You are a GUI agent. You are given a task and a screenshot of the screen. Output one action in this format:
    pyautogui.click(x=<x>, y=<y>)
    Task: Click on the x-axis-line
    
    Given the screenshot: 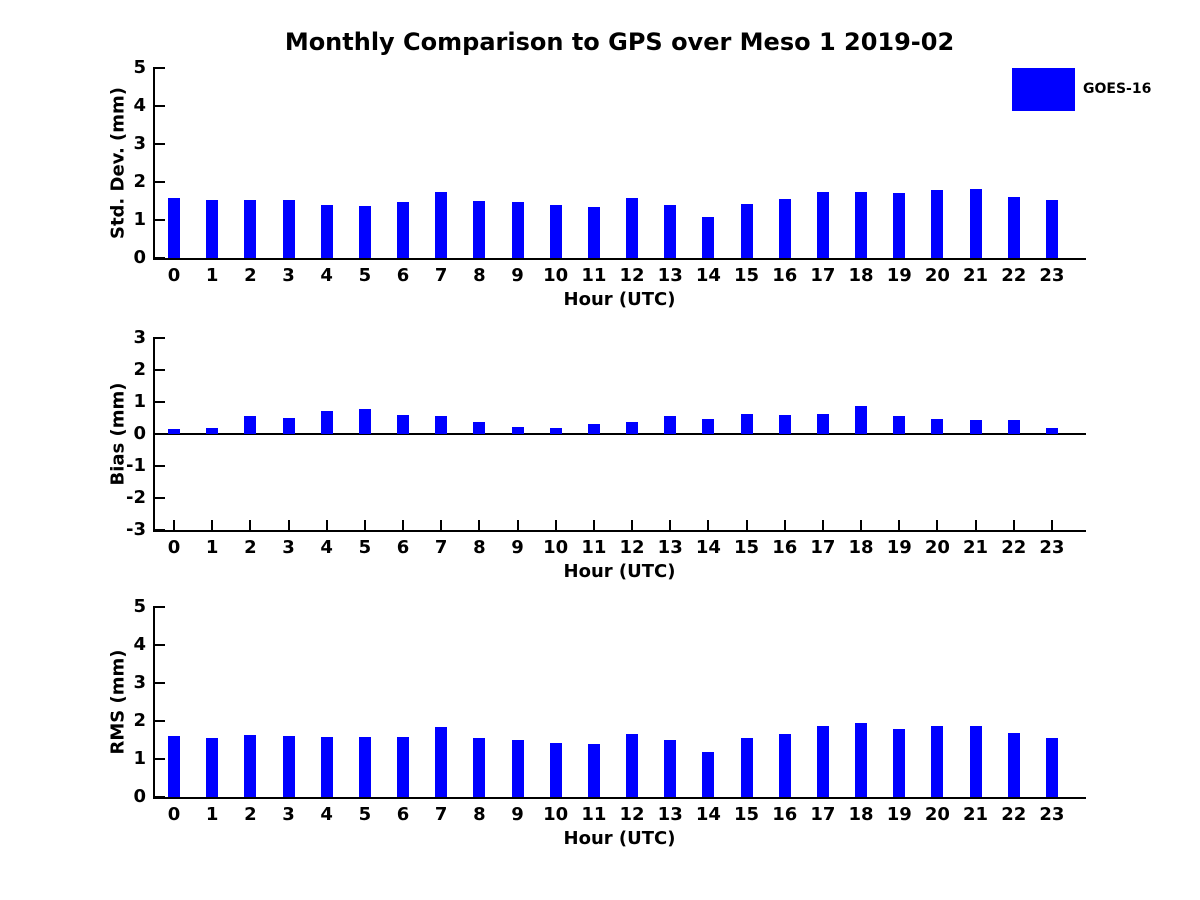 What is the action you would take?
    pyautogui.click(x=619, y=531)
    